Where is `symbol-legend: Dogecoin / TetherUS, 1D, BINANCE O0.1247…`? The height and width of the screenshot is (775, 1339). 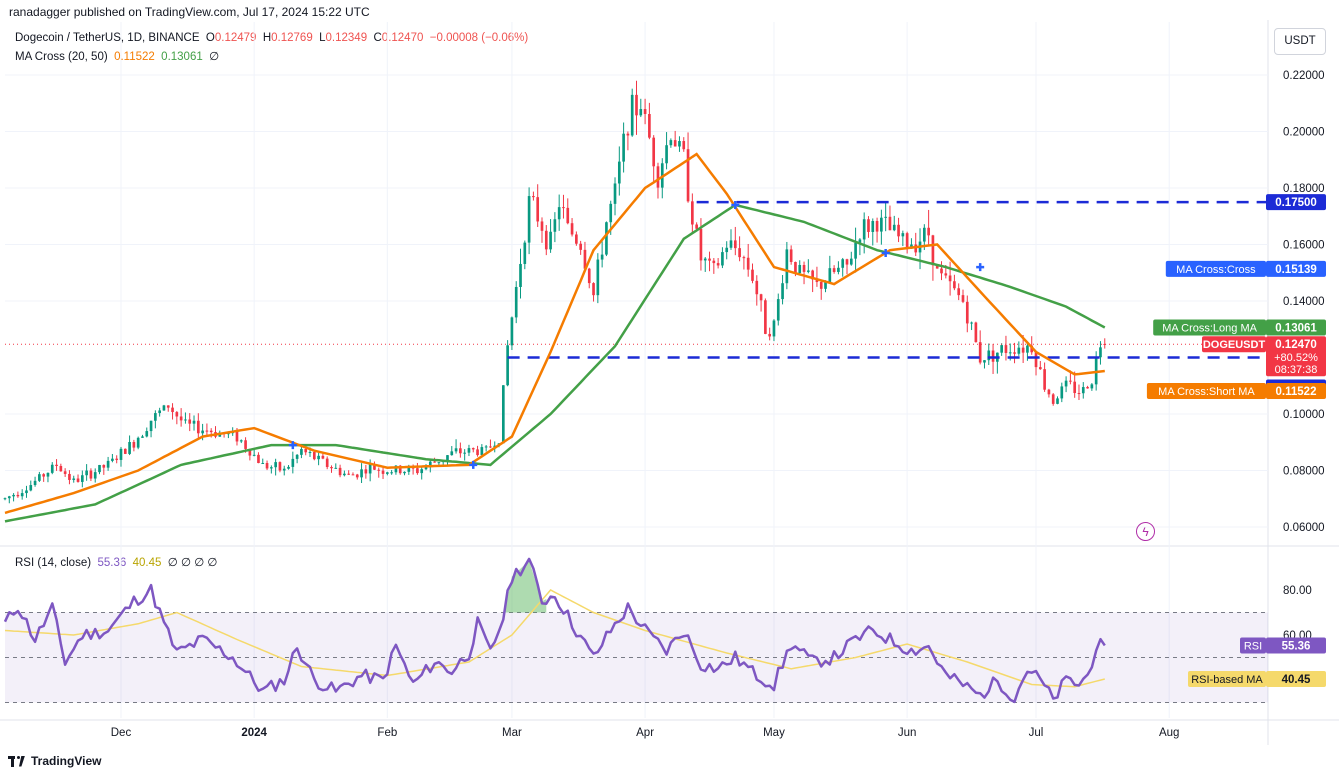 symbol-legend: Dogecoin / TetherUS, 1D, BINANCE O0.1247… is located at coordinates (271, 38).